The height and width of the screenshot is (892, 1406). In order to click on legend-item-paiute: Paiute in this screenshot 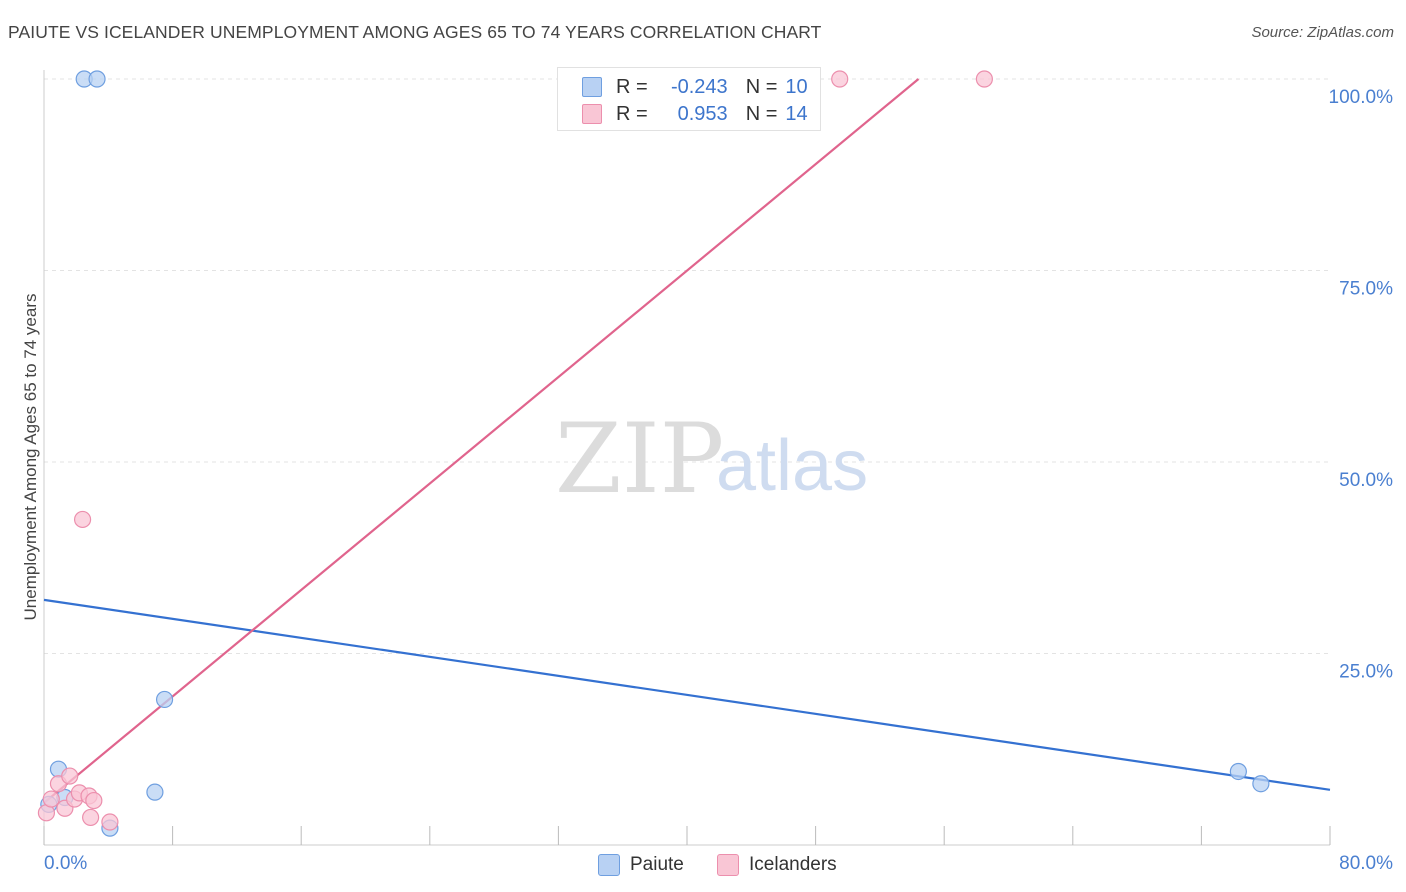, I will do `click(641, 865)`.